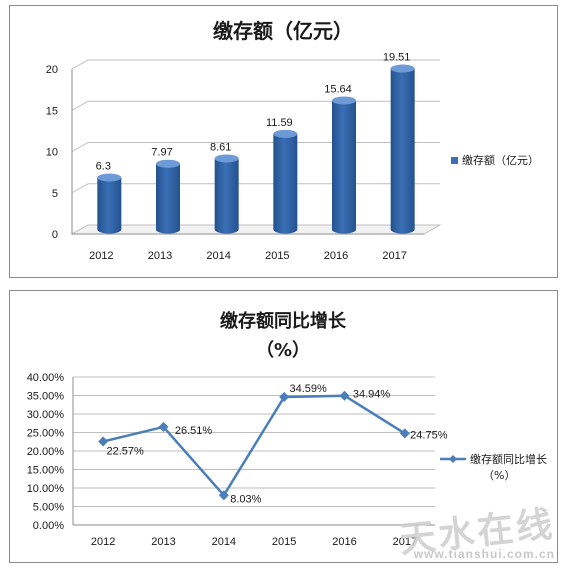  I want to click on y-tick-label: 30.00%, so click(46, 415).